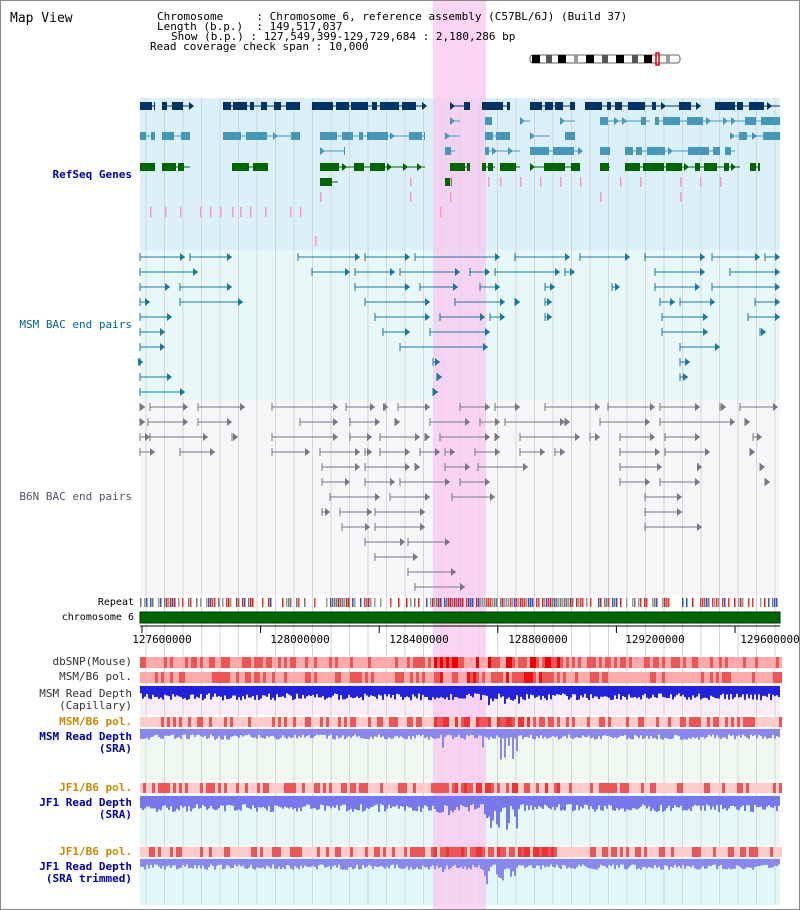 The height and width of the screenshot is (910, 800). I want to click on selected-region-highlight, so click(459, 455).